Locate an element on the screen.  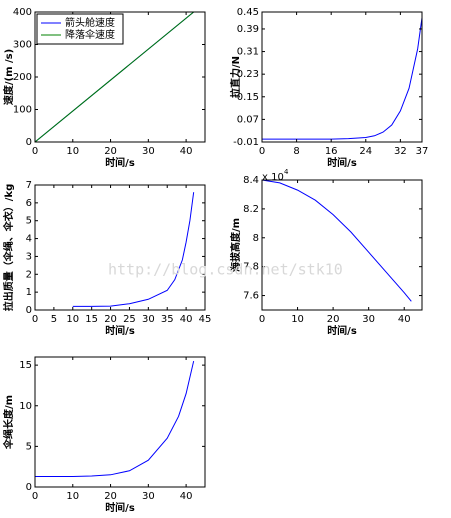
watermark: http://blog.csdn.net/stk10 is located at coordinates (225, 270).